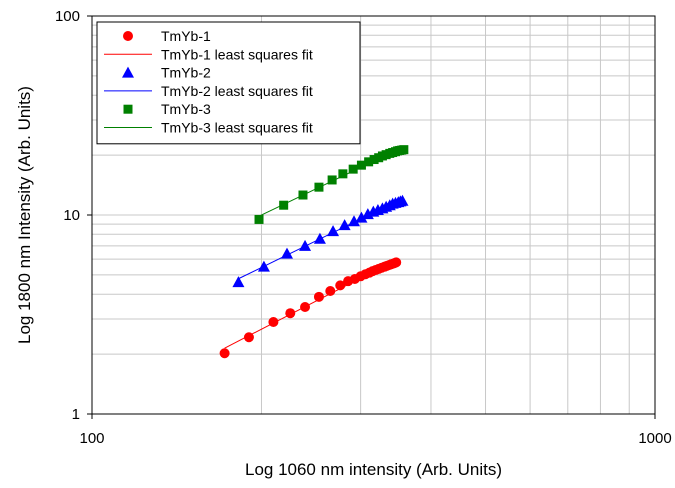 The height and width of the screenshot is (488, 675). Describe the element at coordinates (237, 54) in the screenshot. I see `legend-fit-label-series-1: TmYb-1 least squares fit` at that location.